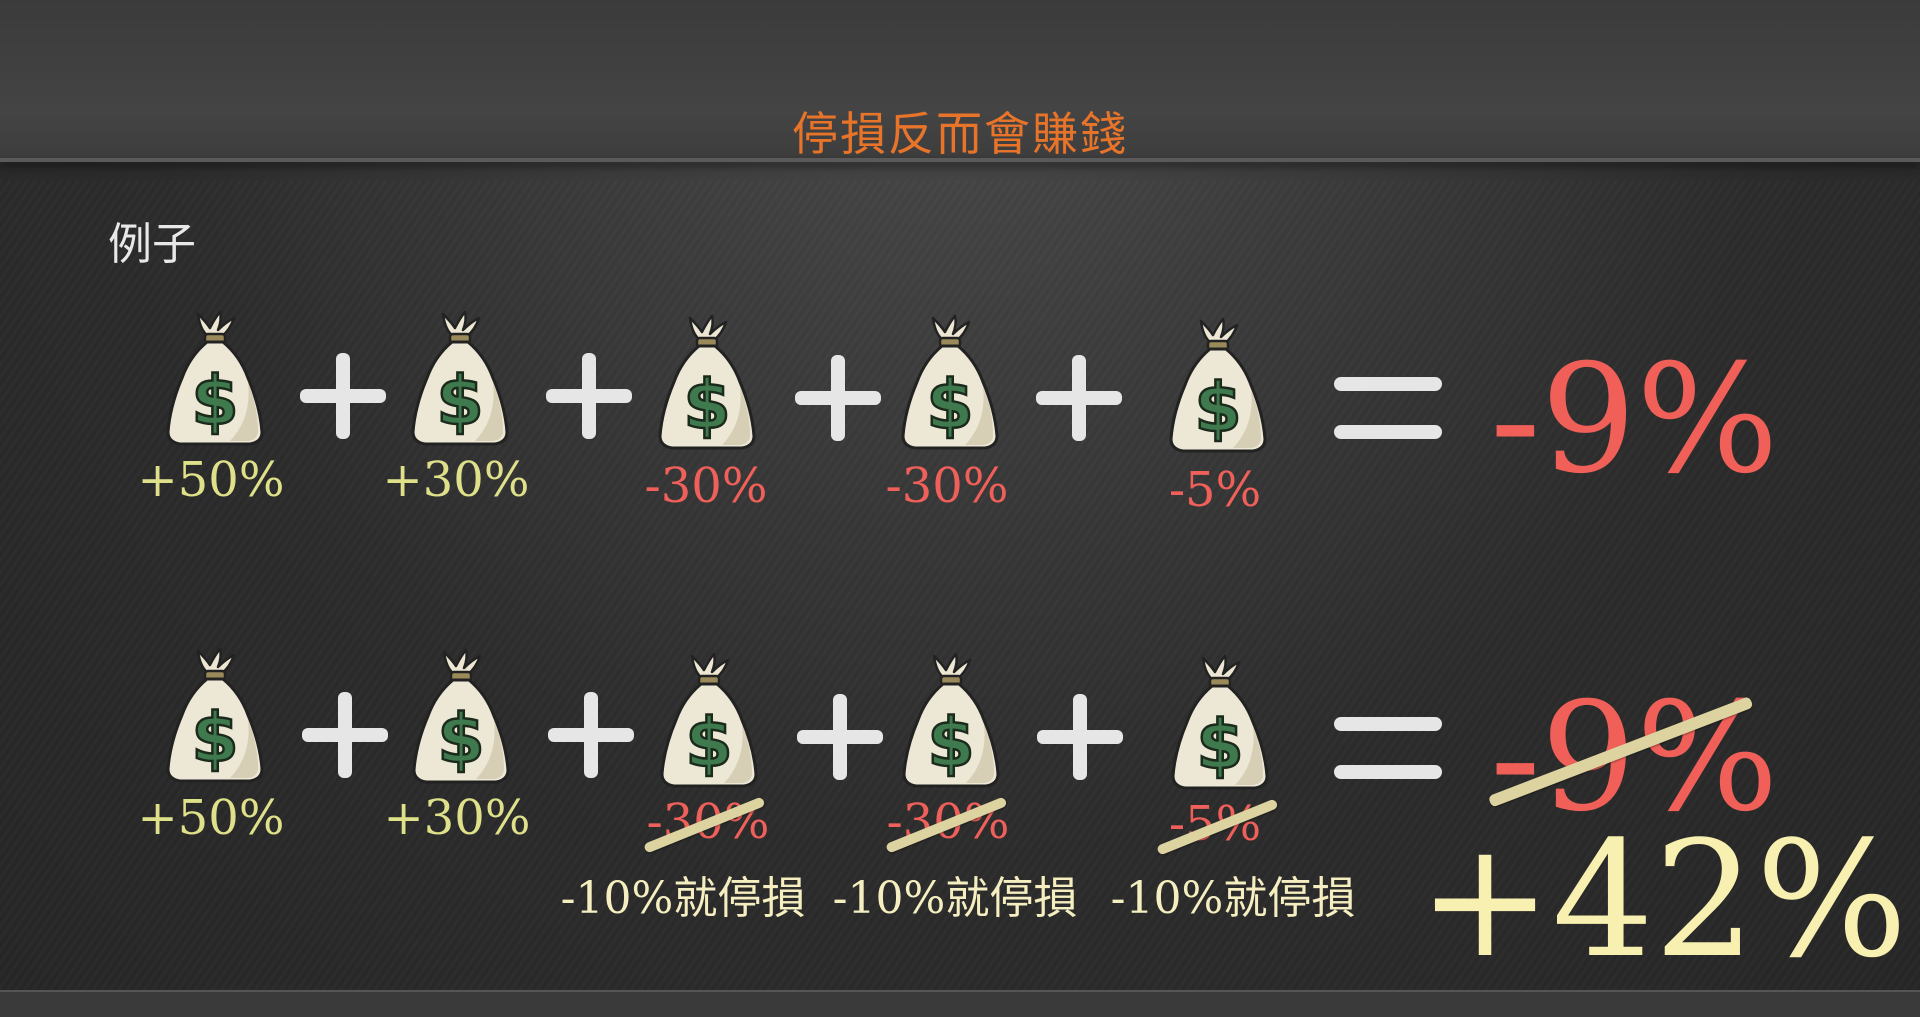 This screenshot has width=1920, height=1017. Describe the element at coordinates (1634, 420) in the screenshot. I see `row-1-result: -9%` at that location.